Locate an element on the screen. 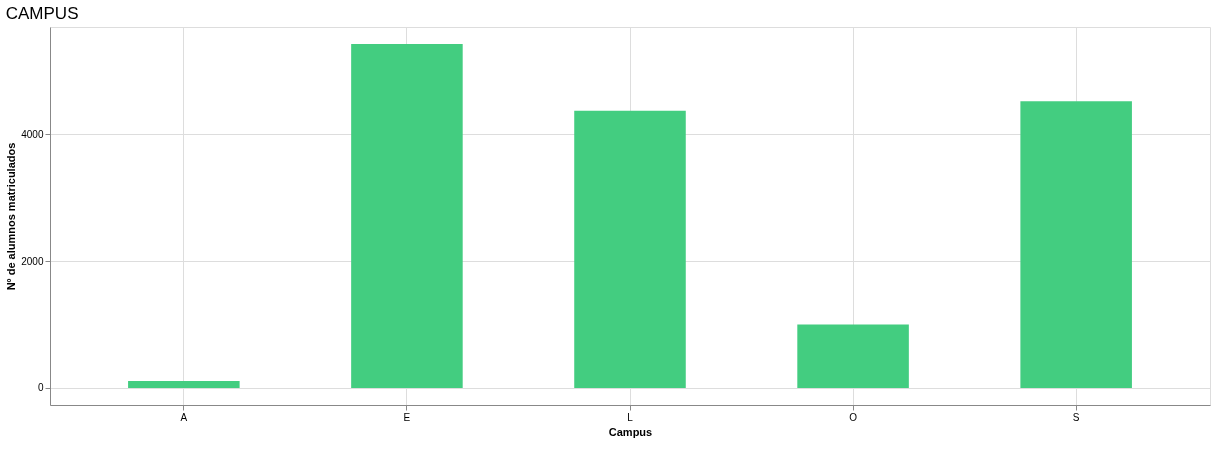 This screenshot has height=452, width=1225. x-tick-label: A is located at coordinates (184, 417).